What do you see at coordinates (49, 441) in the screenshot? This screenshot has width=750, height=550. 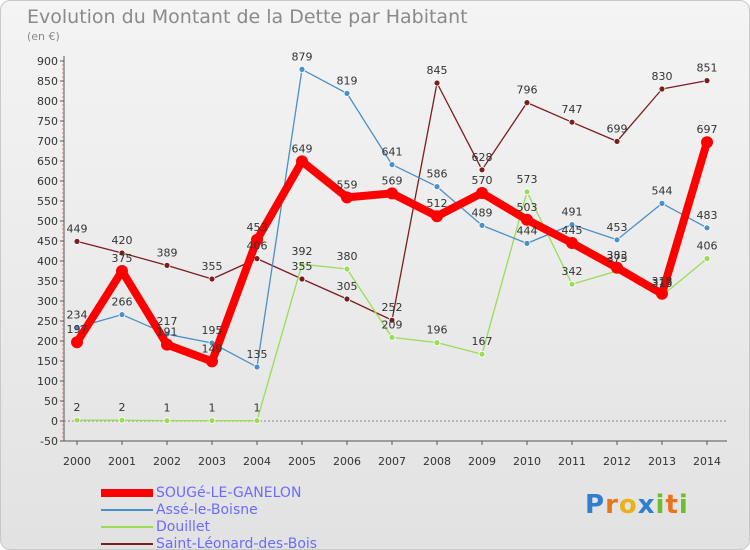 I see `y-tick-label: -50` at bounding box center [49, 441].